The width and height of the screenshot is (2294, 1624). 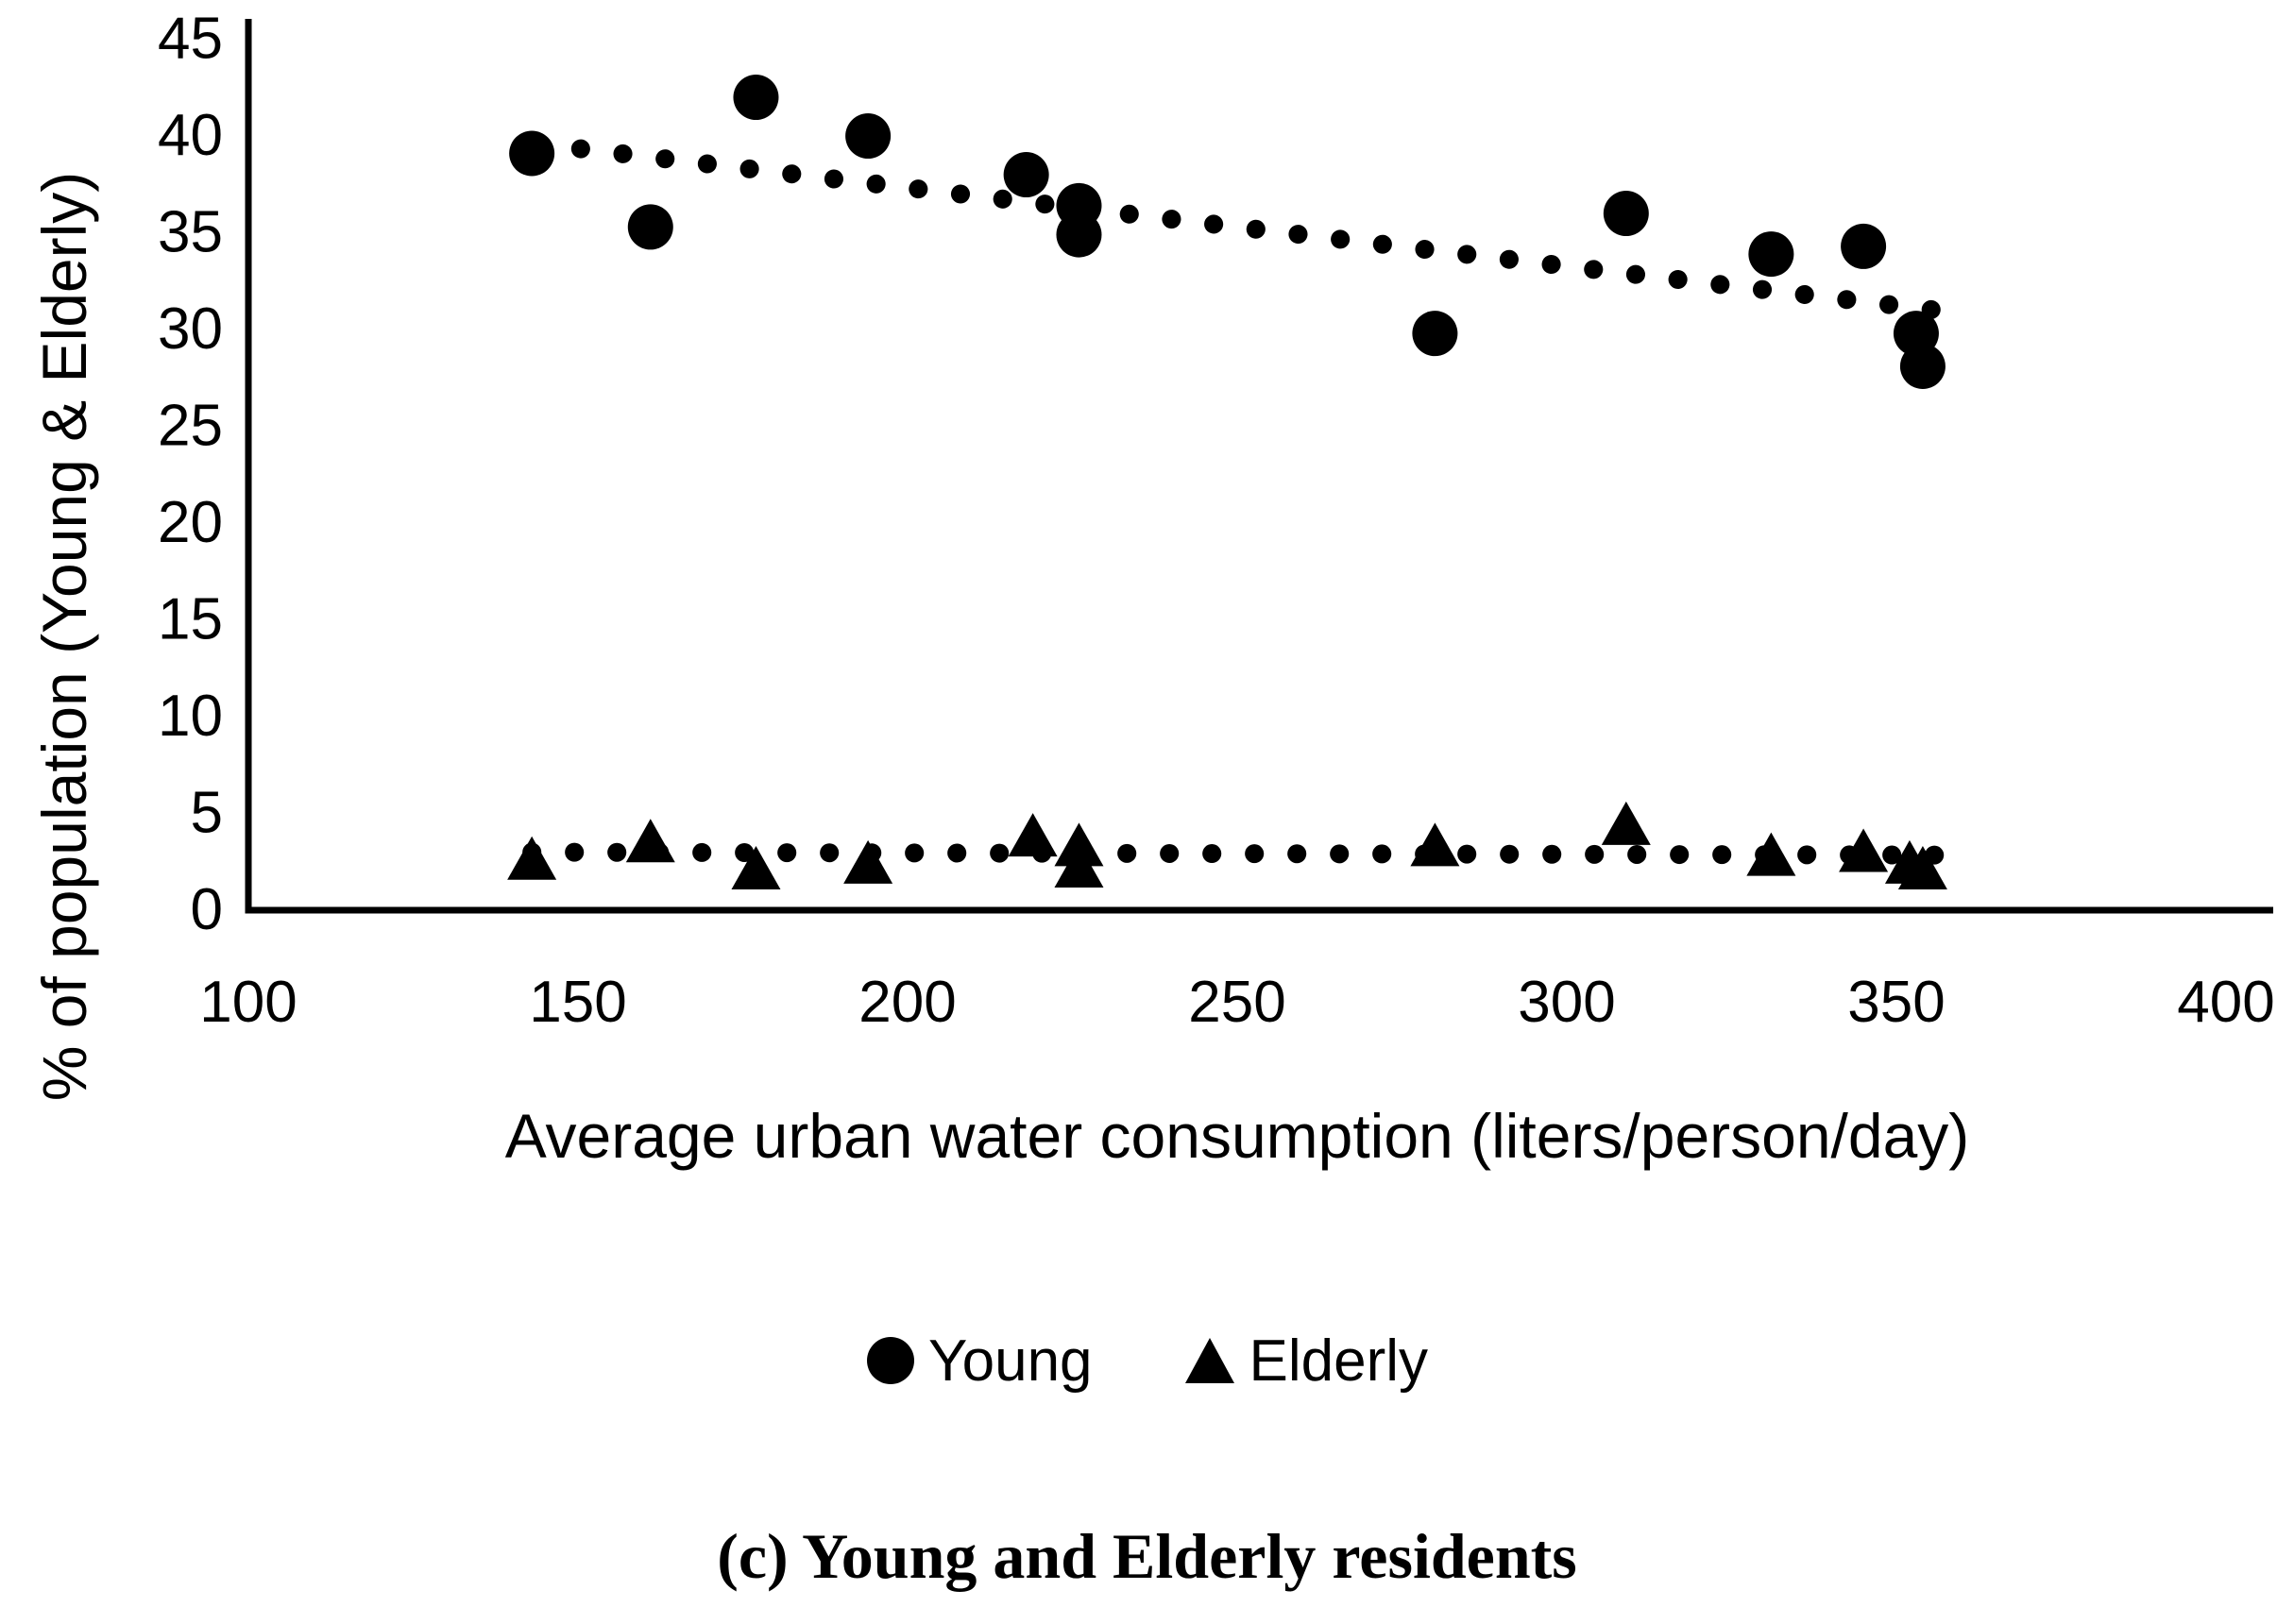 I want to click on x-tick-label: 250, so click(x=1236, y=1002).